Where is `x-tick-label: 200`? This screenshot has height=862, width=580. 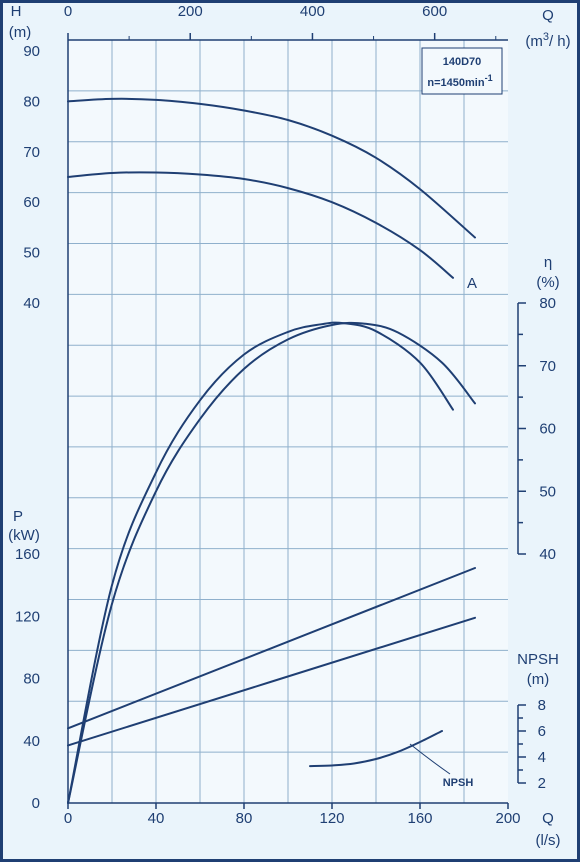 x-tick-label: 200 is located at coordinates (507, 818).